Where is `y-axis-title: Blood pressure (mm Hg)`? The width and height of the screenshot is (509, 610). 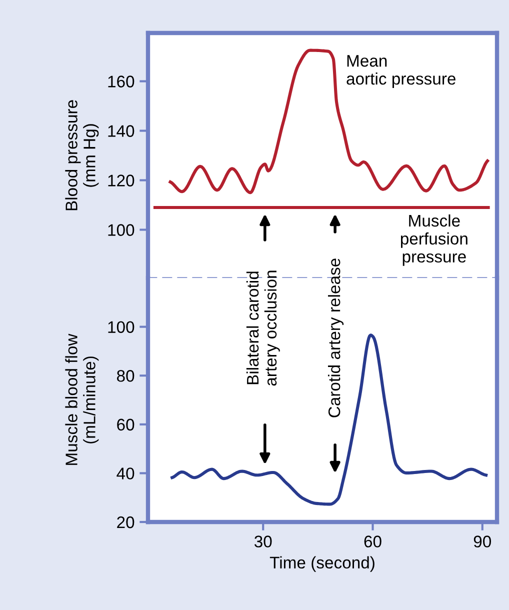
y-axis-title: Blood pressure (mm Hg) is located at coordinates (82, 155).